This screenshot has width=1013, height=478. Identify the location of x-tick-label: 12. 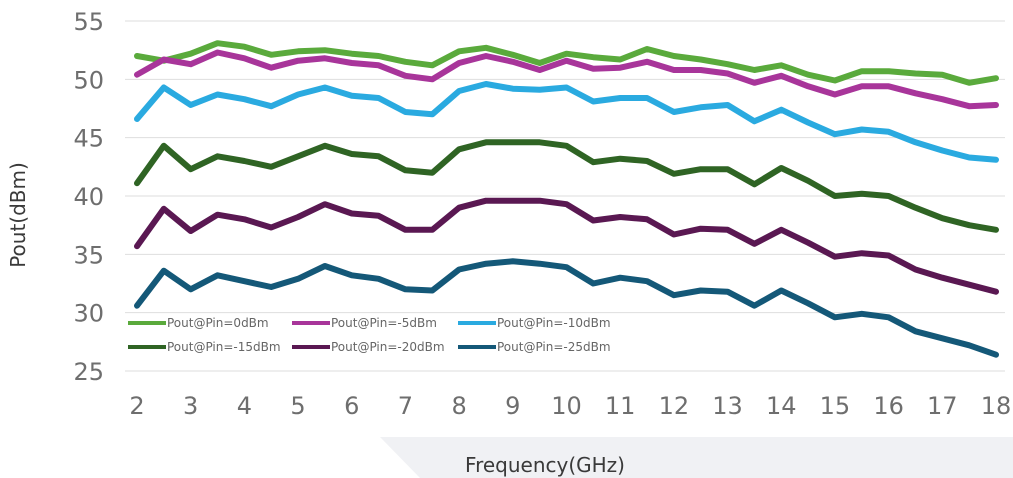
(674, 406).